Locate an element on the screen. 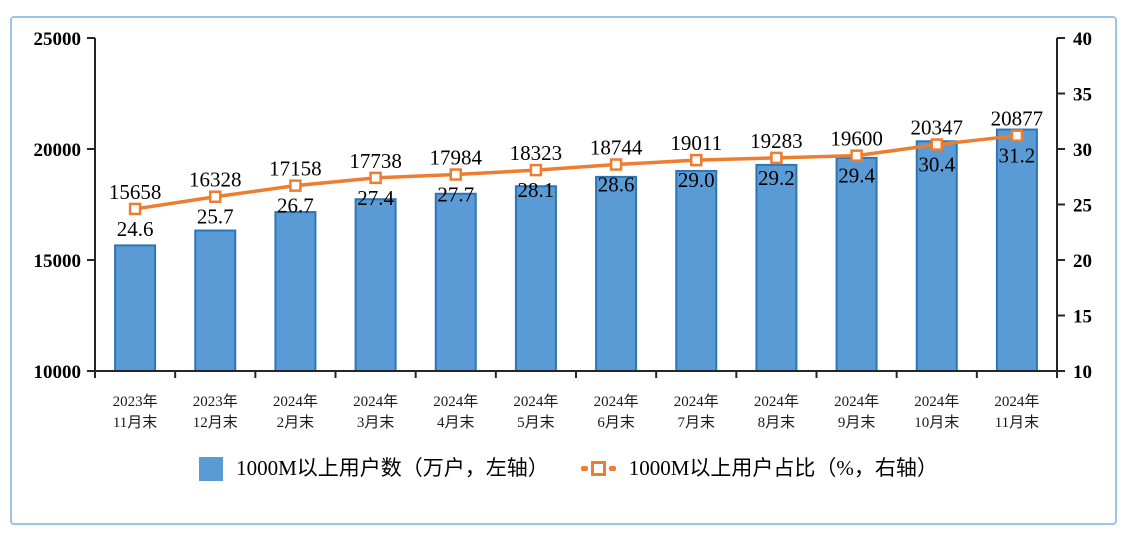 The image size is (1137, 545). bar-value-label-3: 17738 is located at coordinates (375, 161).